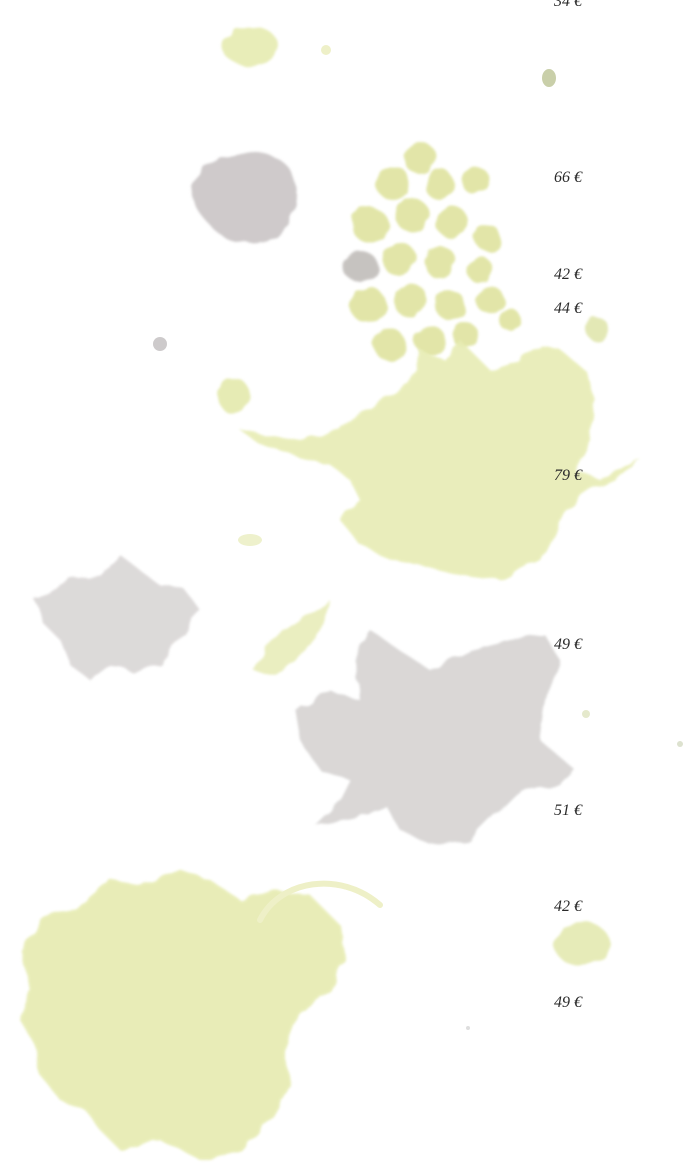 This screenshot has height=1169, width=685. What do you see at coordinates (568, 810) in the screenshot?
I see `price-label: 51 €` at bounding box center [568, 810].